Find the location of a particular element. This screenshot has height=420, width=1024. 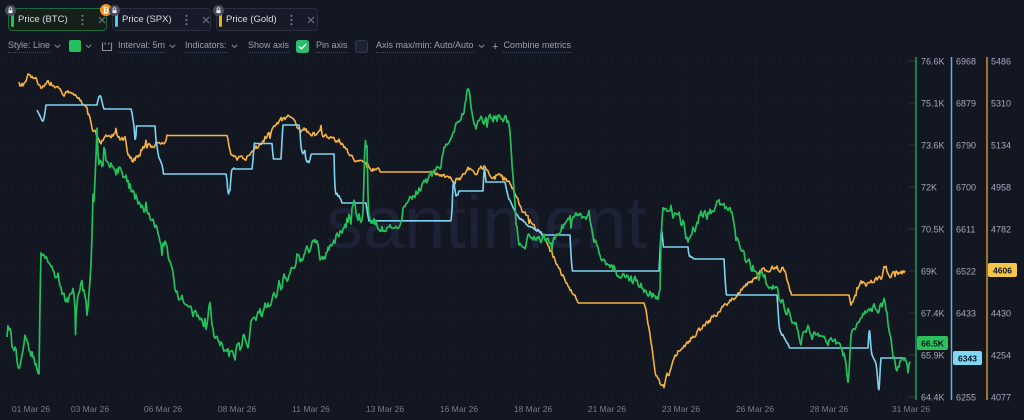

svg-text: 11 Mar 26 is located at coordinates (311, 409).